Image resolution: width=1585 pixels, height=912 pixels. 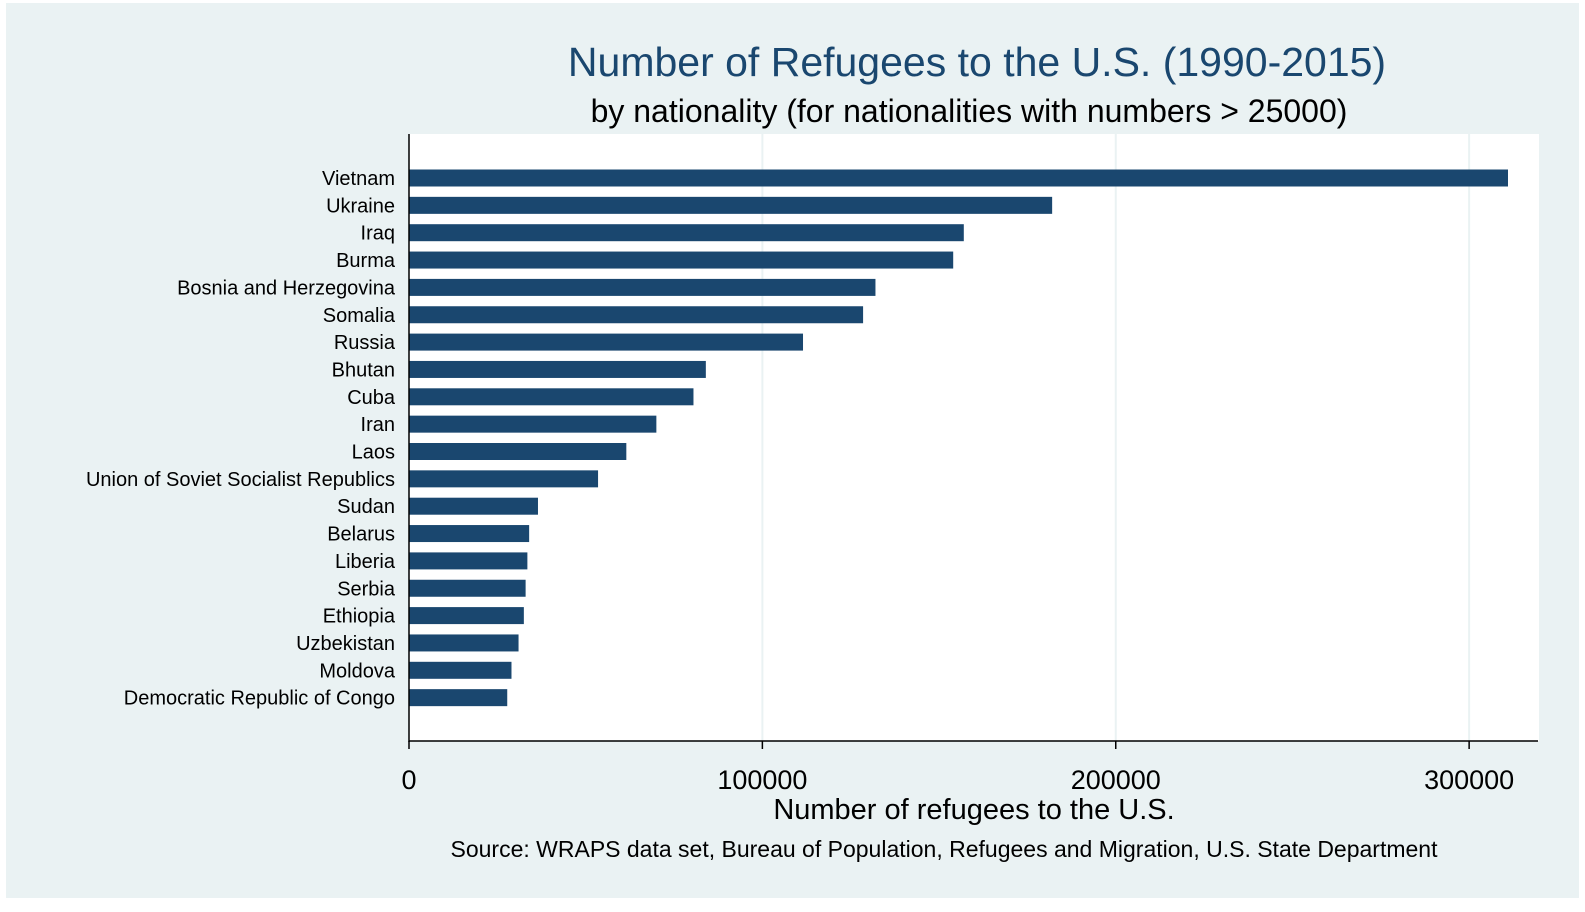 I want to click on category-label: Iran, so click(x=378, y=425).